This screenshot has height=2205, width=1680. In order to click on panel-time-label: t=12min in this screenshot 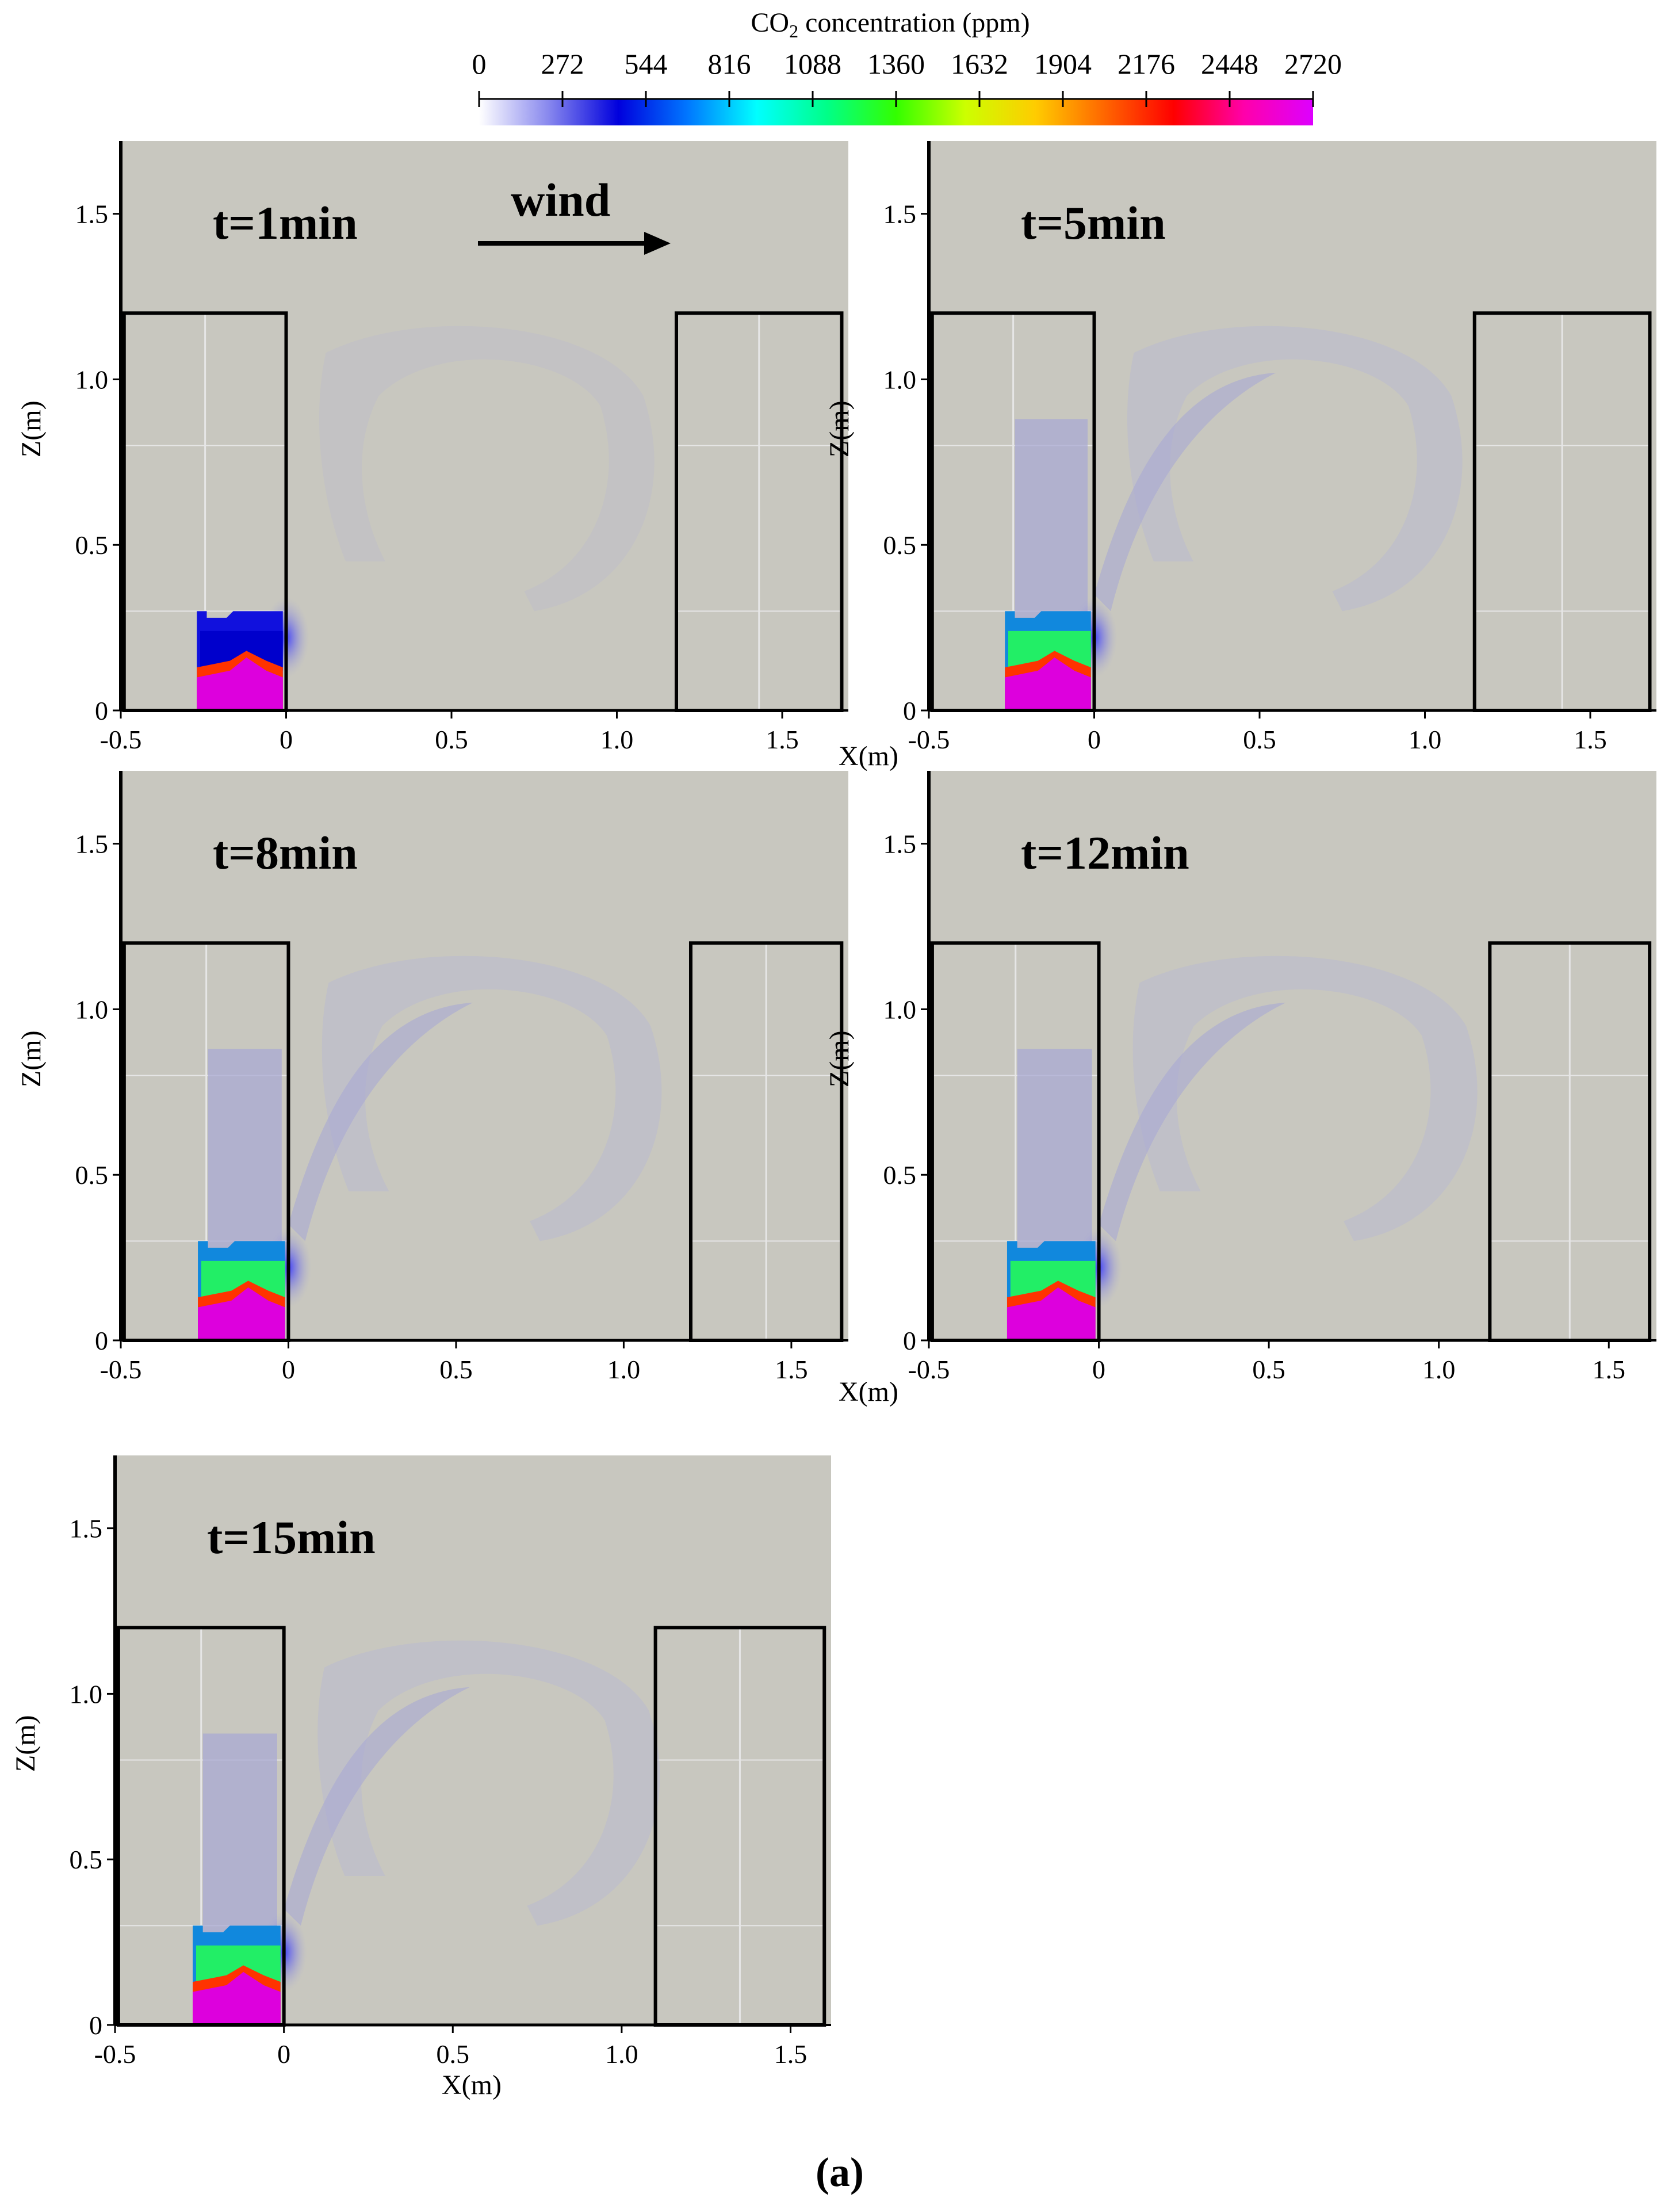, I will do `click(1105, 853)`.